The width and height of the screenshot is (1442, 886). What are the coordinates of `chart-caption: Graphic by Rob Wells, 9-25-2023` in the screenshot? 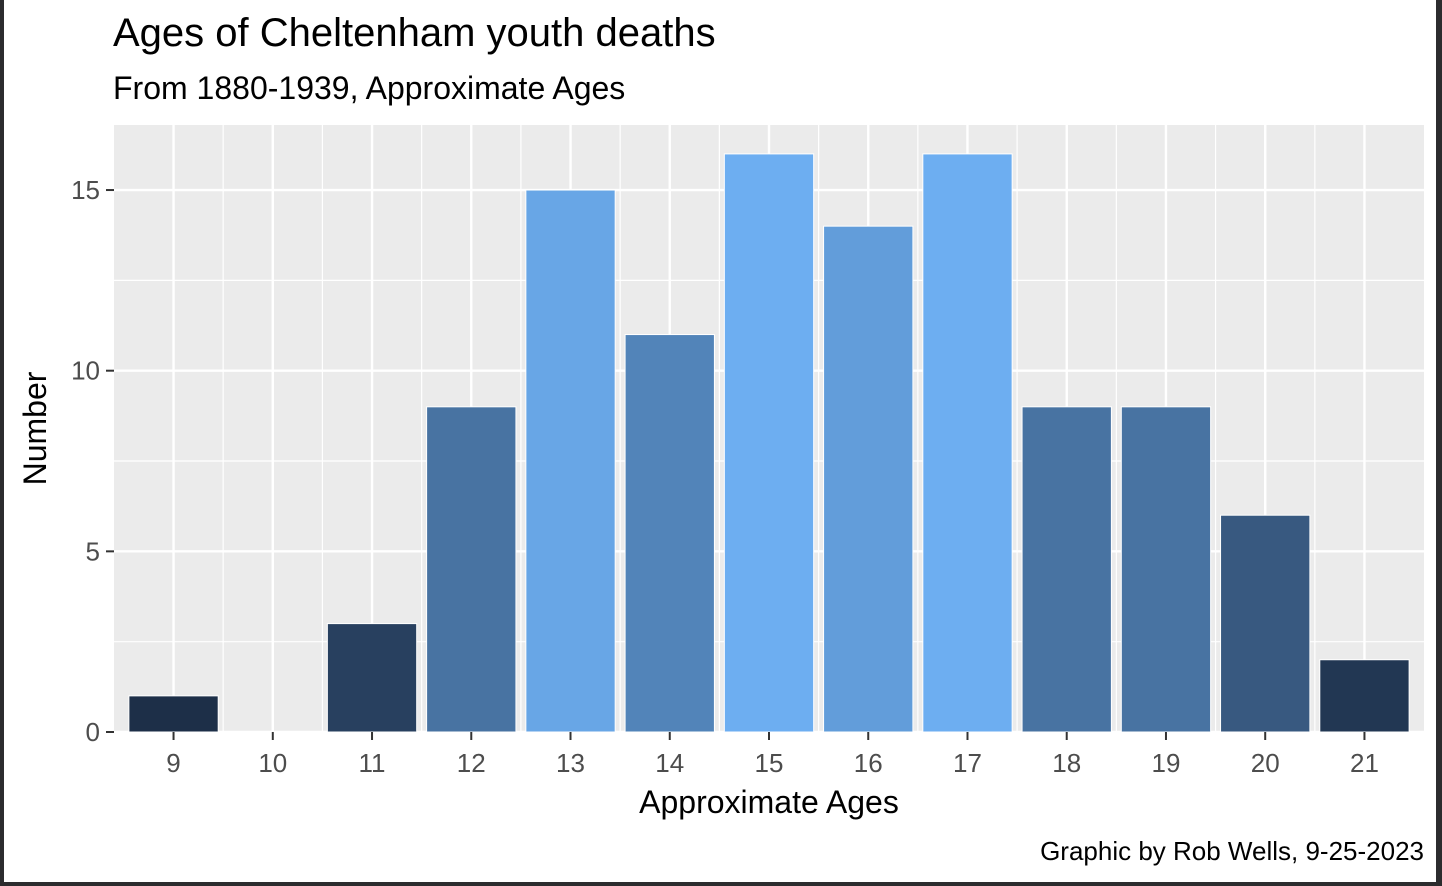 It's located at (1232, 851).